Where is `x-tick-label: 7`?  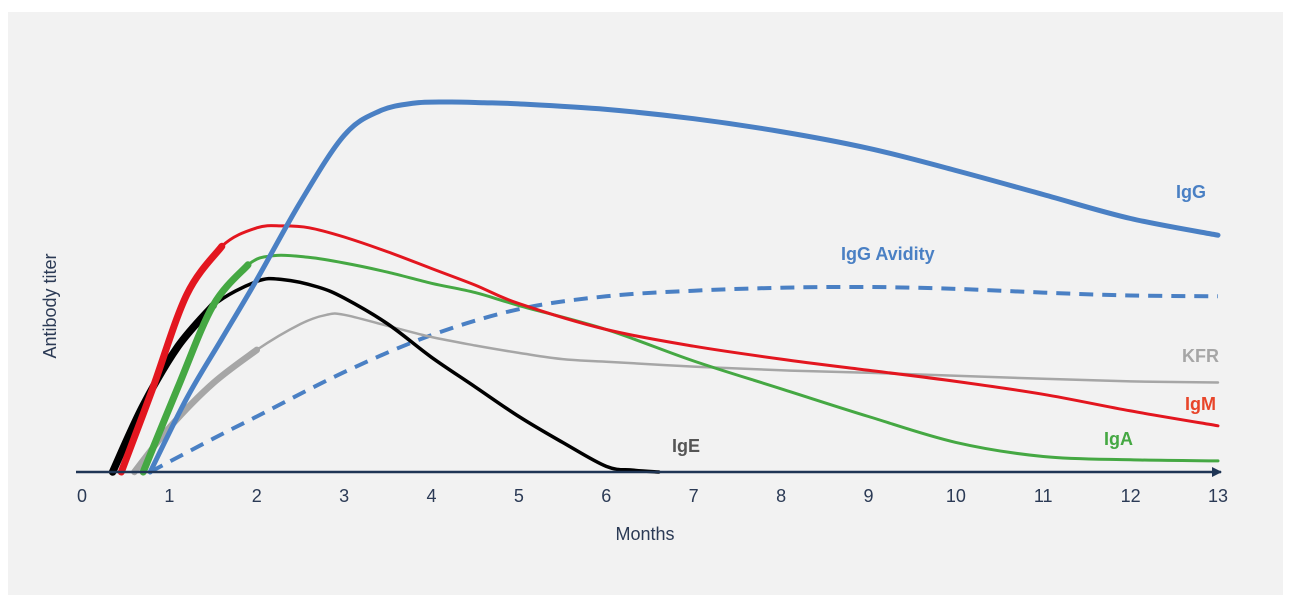
x-tick-label: 7 is located at coordinates (694, 496).